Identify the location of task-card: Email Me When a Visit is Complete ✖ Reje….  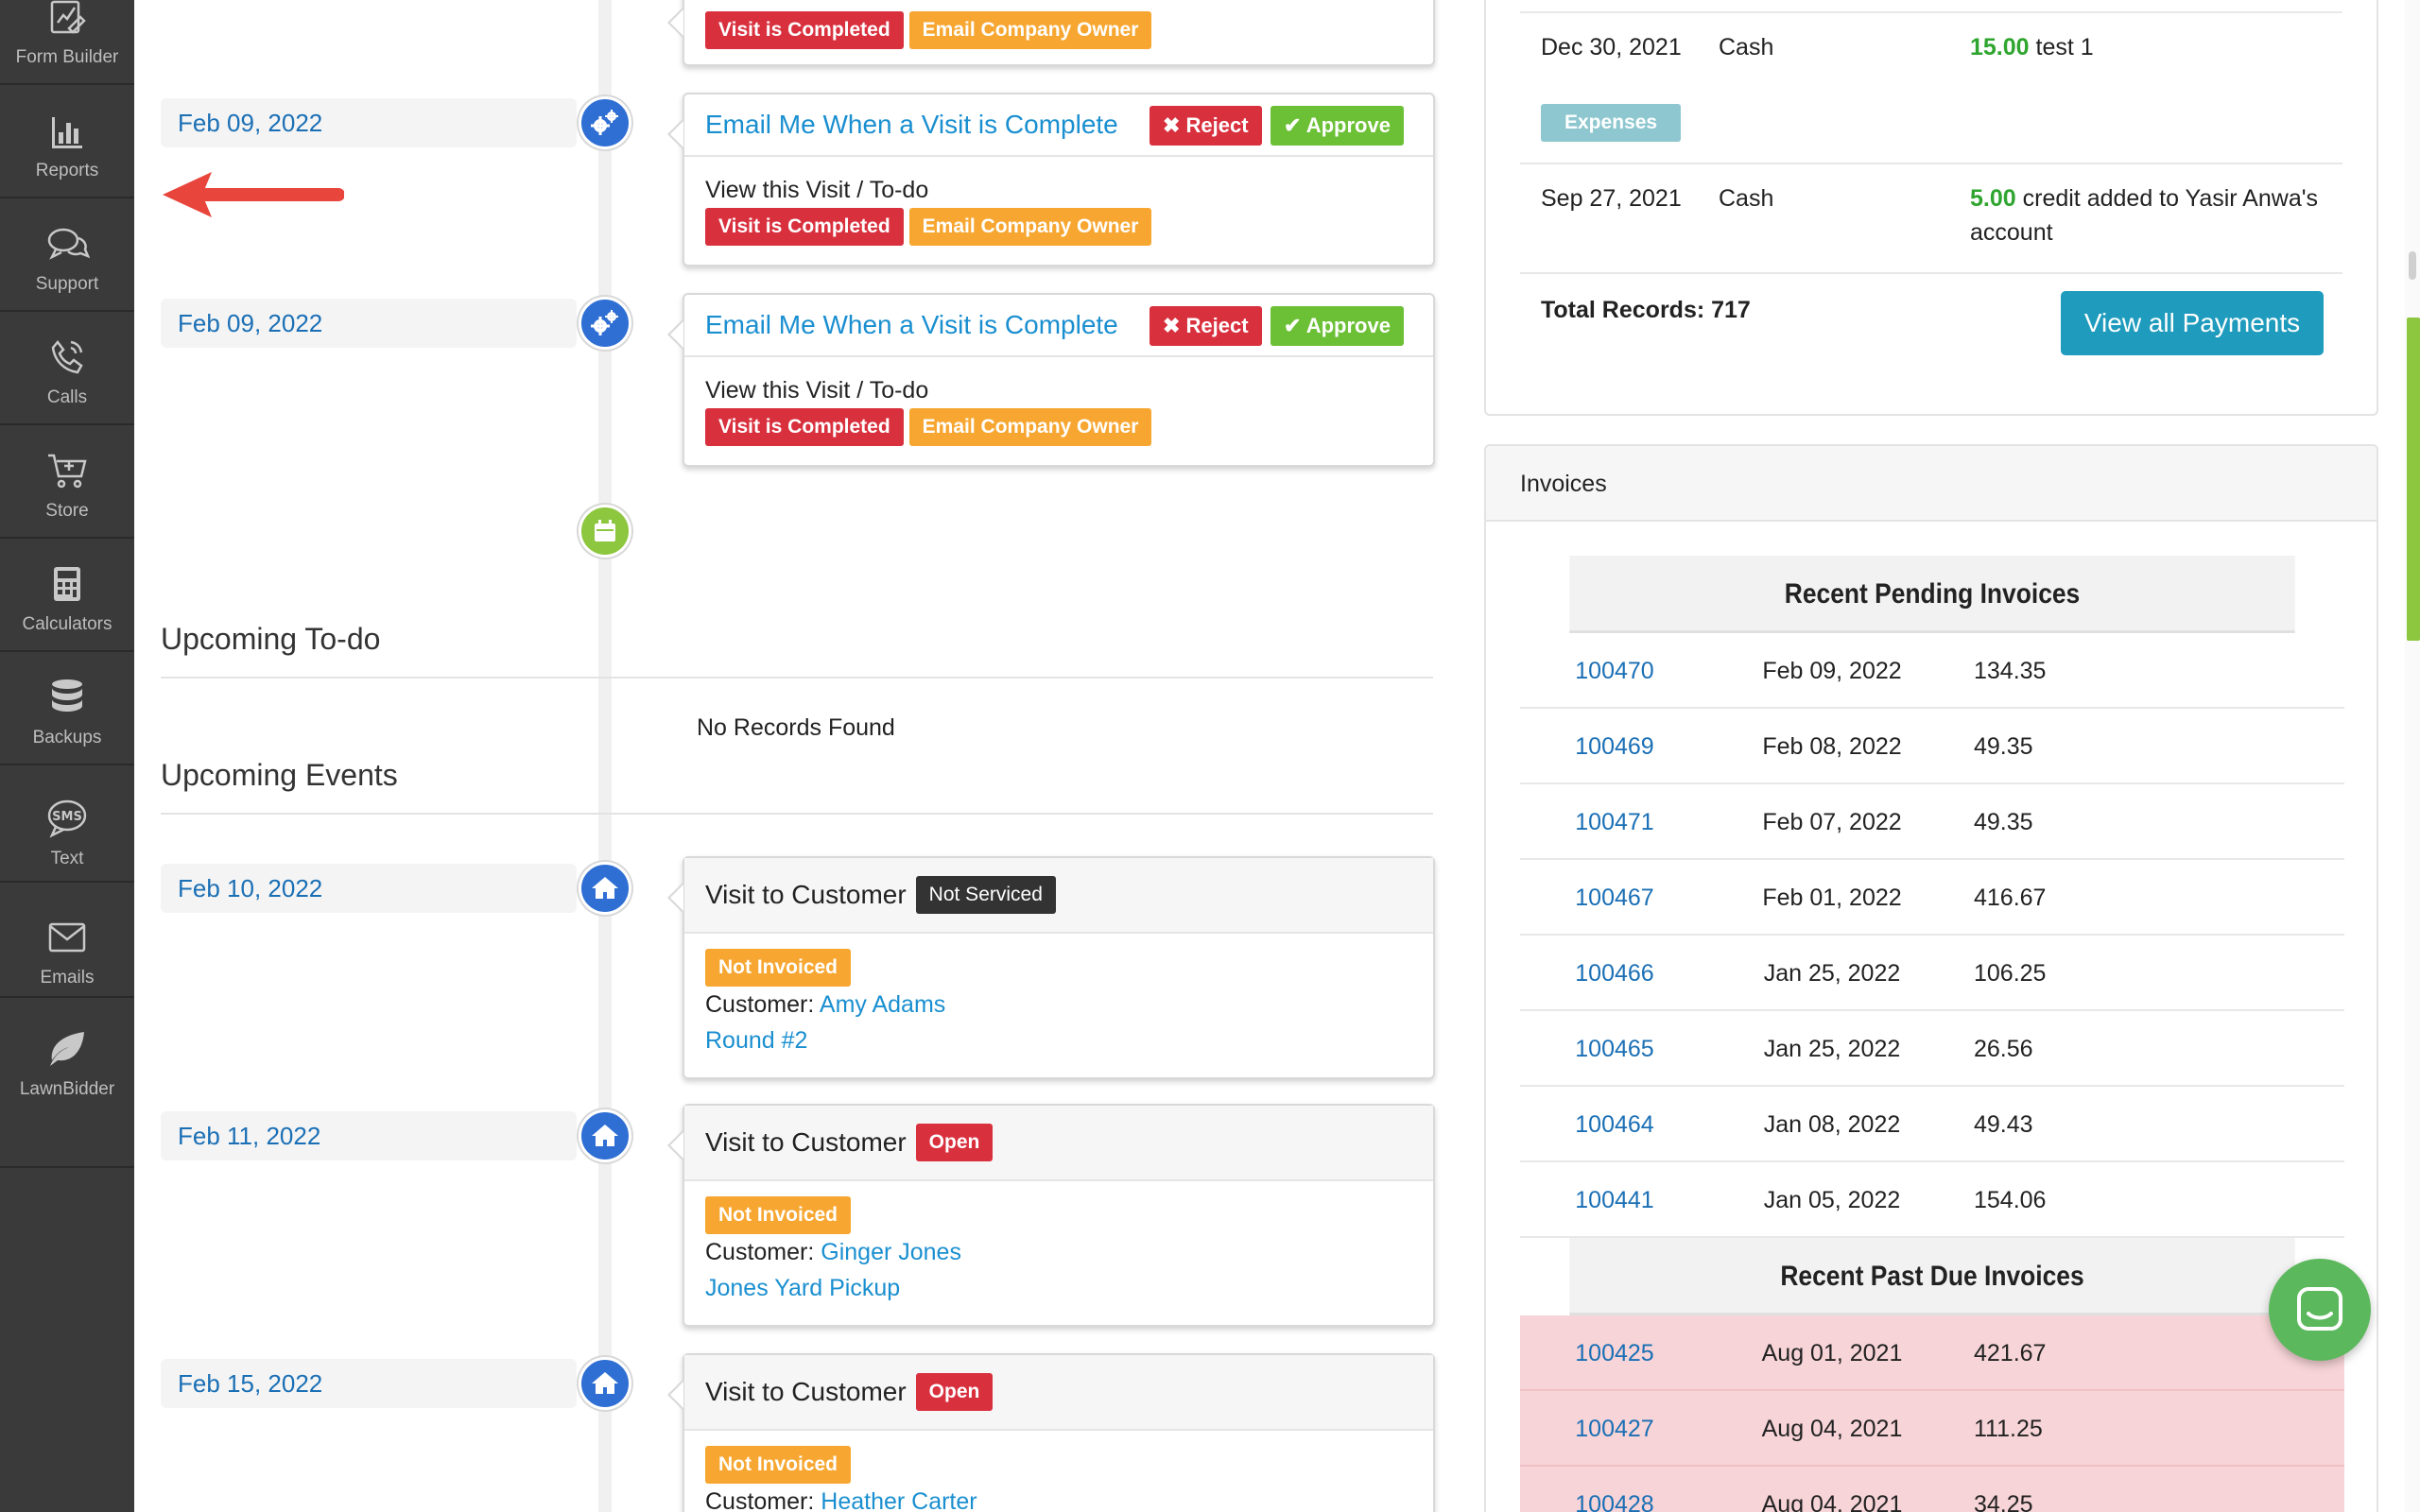
(1051, 380).